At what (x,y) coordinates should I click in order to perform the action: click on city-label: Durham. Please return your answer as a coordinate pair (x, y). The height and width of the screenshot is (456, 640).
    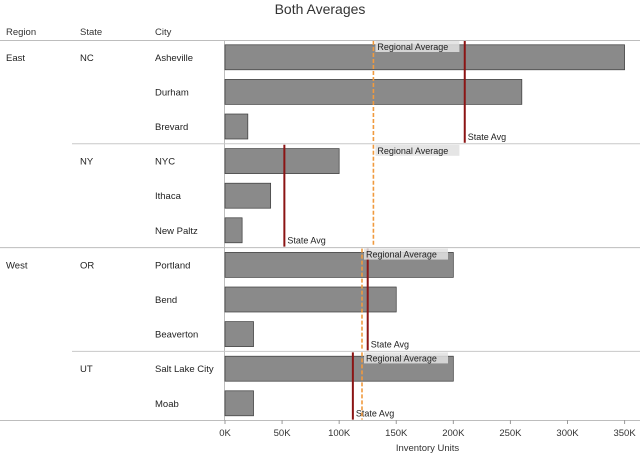
    Looking at the image, I should click on (172, 92).